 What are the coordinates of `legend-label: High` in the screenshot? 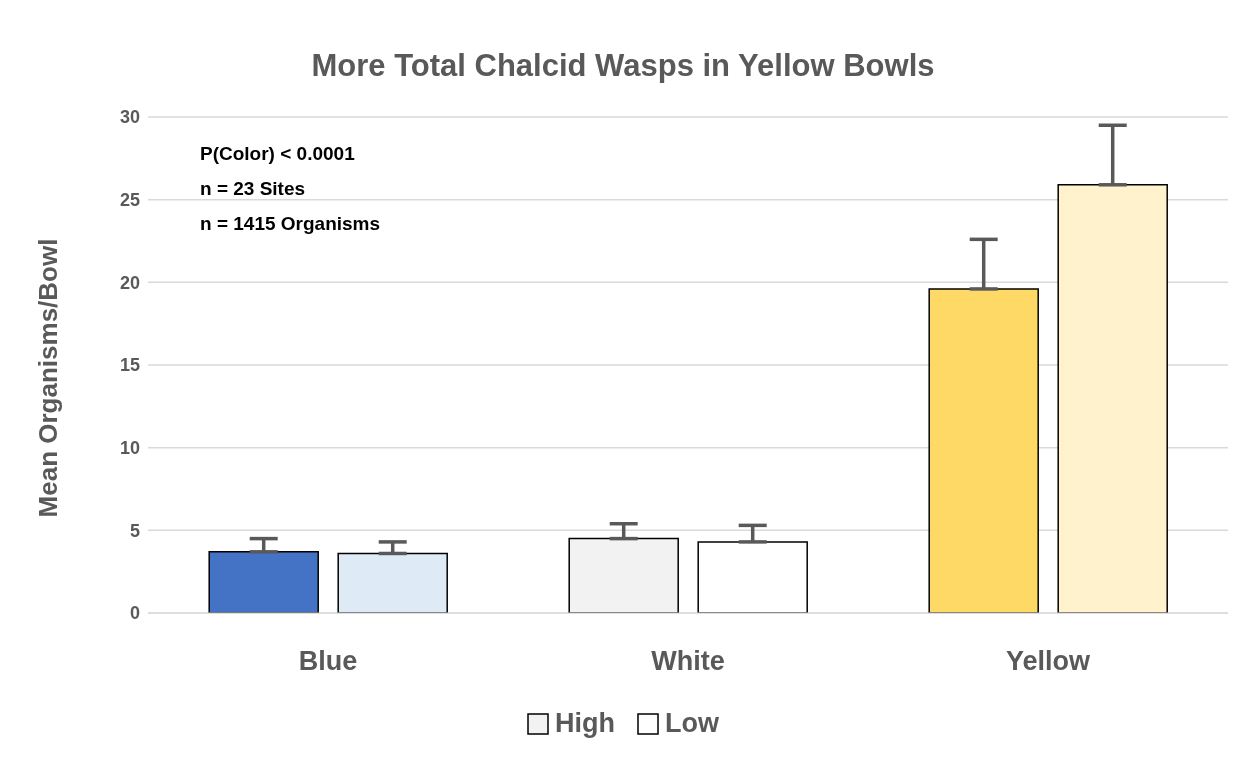 It's located at (585, 723).